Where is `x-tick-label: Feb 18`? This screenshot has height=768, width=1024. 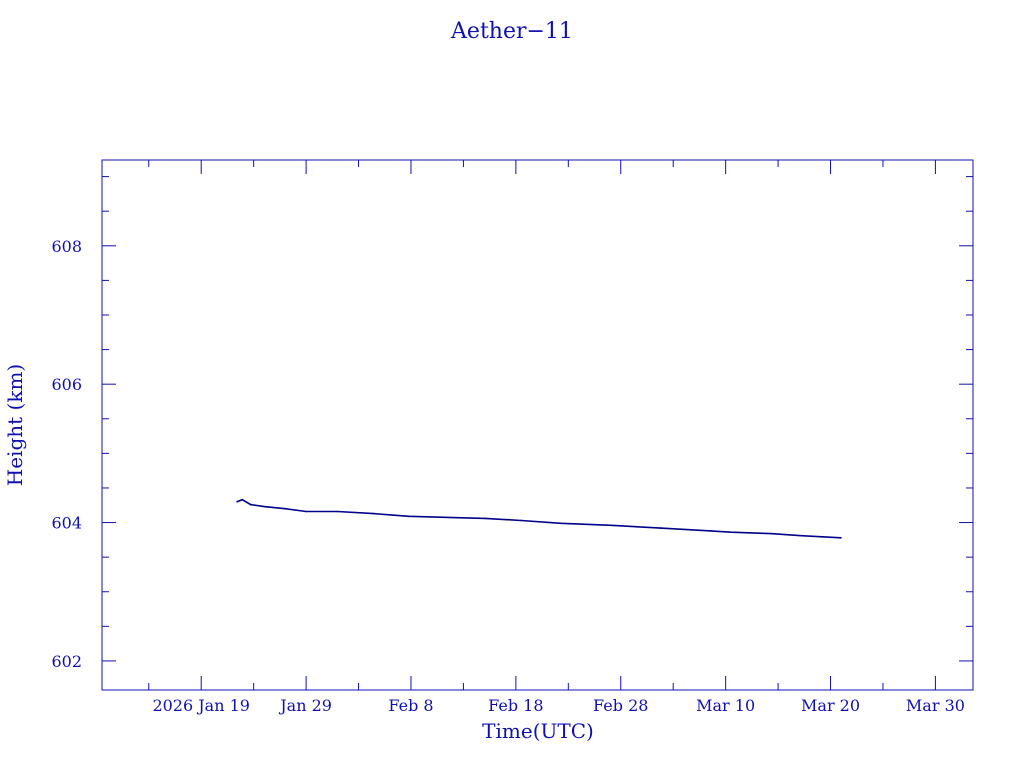 x-tick-label: Feb 18 is located at coordinates (515, 705).